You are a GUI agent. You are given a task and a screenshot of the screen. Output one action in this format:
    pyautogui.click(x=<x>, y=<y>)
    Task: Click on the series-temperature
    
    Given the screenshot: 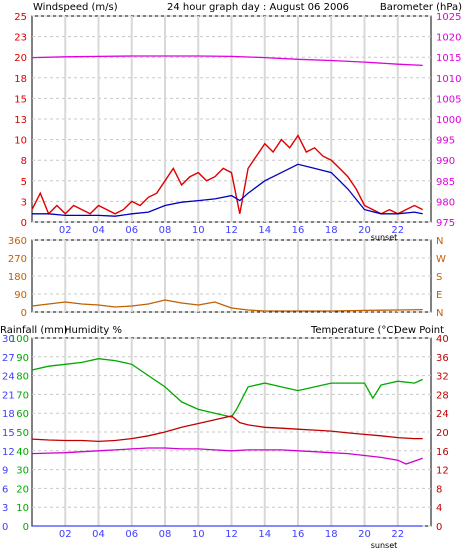 What is the action you would take?
    pyautogui.click(x=227, y=429)
    